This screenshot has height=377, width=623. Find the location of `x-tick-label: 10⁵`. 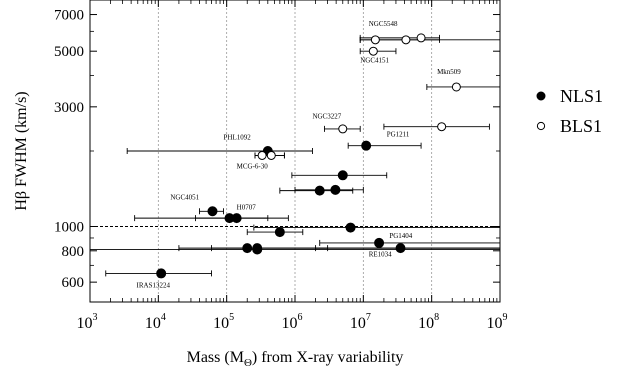

x-tick-label: 10⁵ is located at coordinates (223, 322).